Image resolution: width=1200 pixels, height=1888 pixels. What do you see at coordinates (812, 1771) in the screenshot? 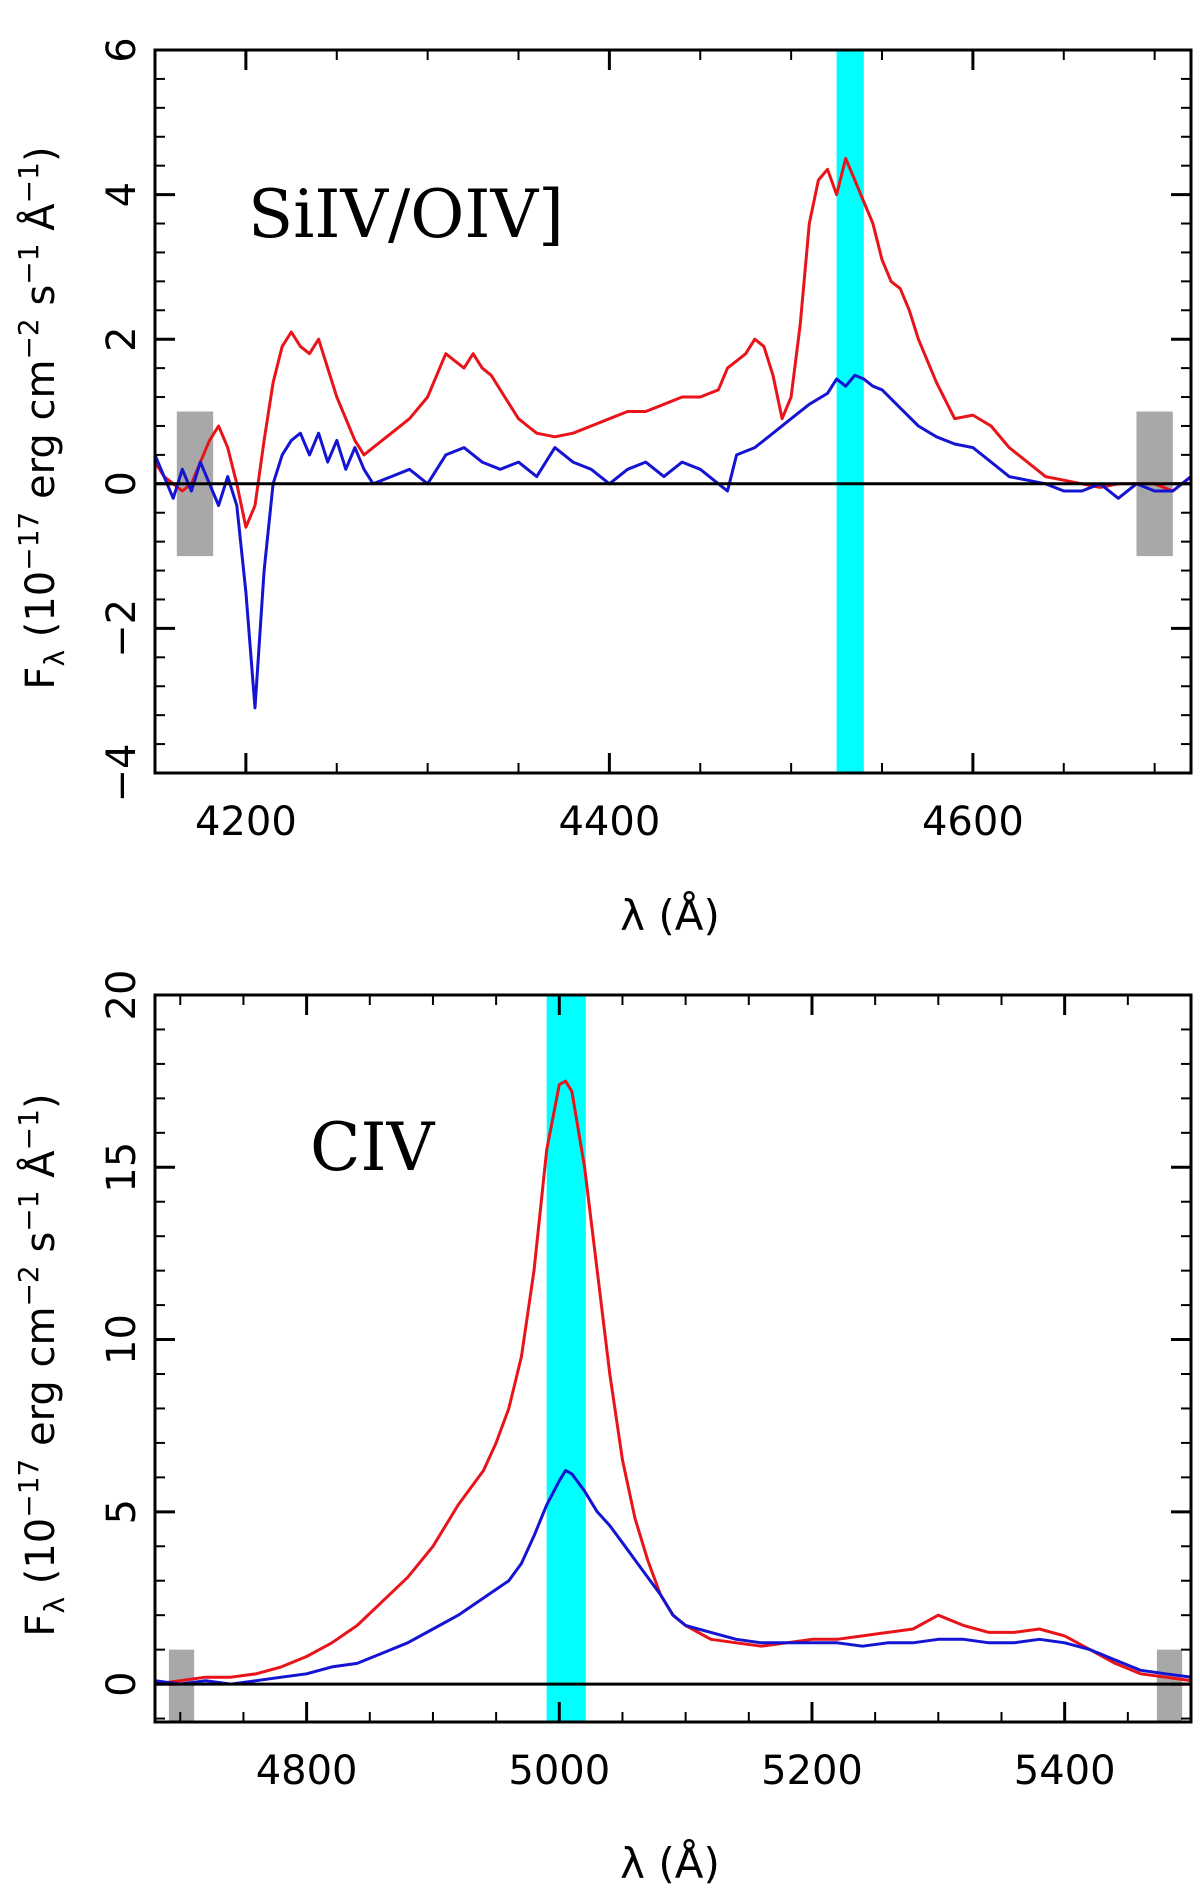
I see `x-tick-label: 5200` at bounding box center [812, 1771].